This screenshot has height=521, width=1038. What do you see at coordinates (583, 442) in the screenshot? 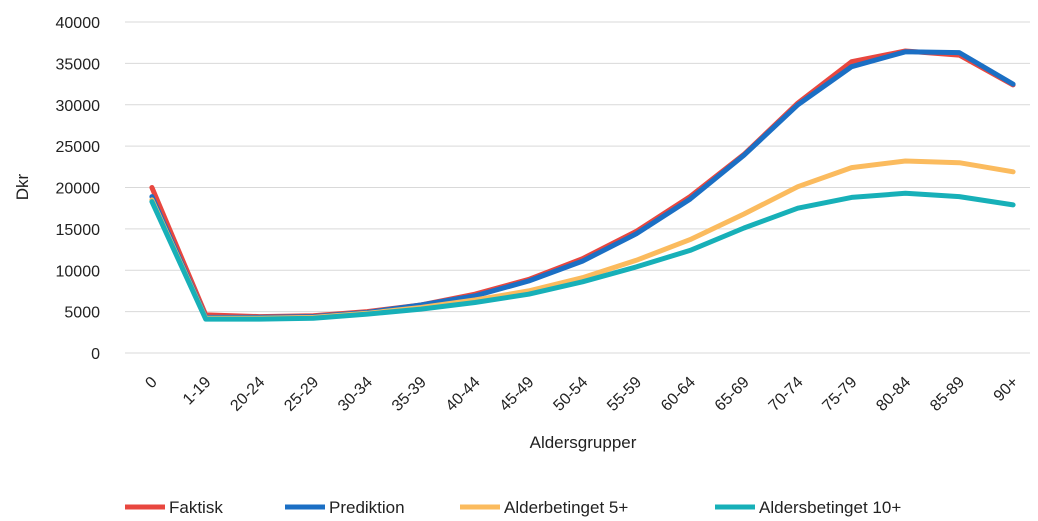
I see `x-axis-label: Aldersgrupper` at bounding box center [583, 442].